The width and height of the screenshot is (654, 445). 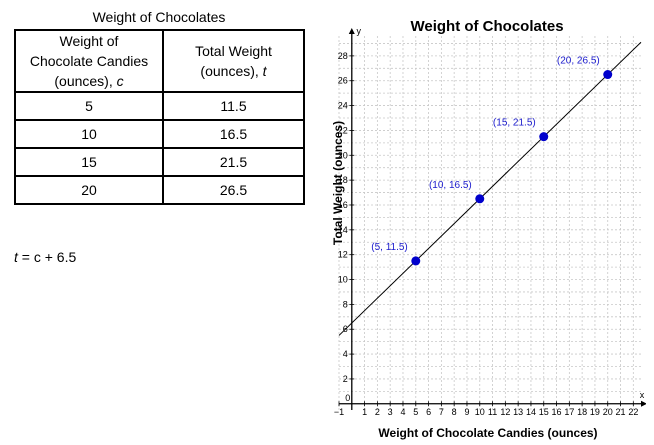 What do you see at coordinates (347, 398) in the screenshot?
I see `origin-label: 0` at bounding box center [347, 398].